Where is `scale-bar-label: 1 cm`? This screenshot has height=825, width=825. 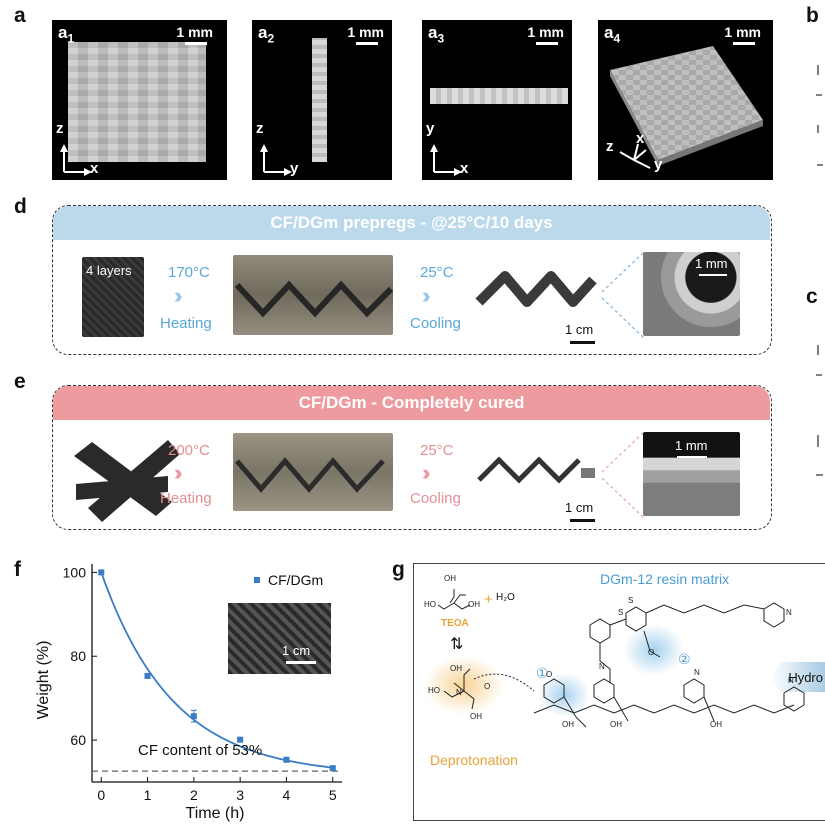
scale-bar-label: 1 cm is located at coordinates (579, 329).